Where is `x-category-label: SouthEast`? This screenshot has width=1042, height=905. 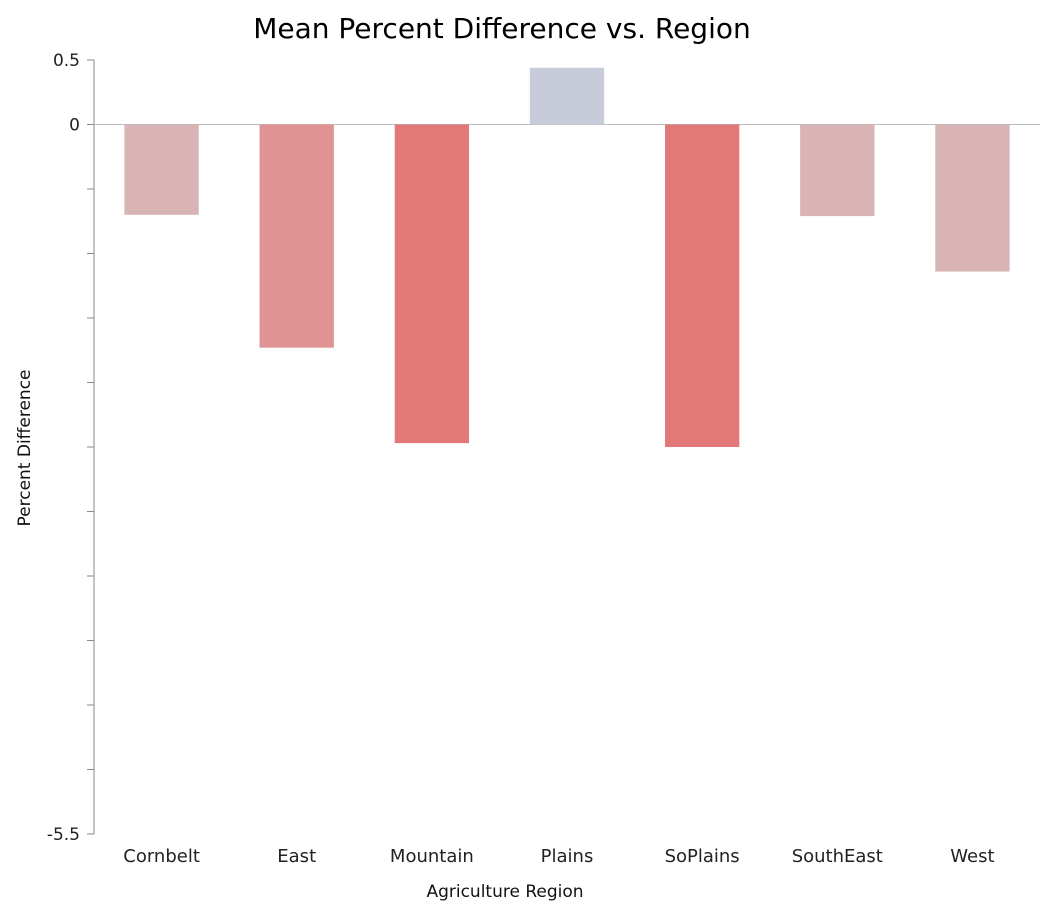 x-category-label: SouthEast is located at coordinates (837, 856).